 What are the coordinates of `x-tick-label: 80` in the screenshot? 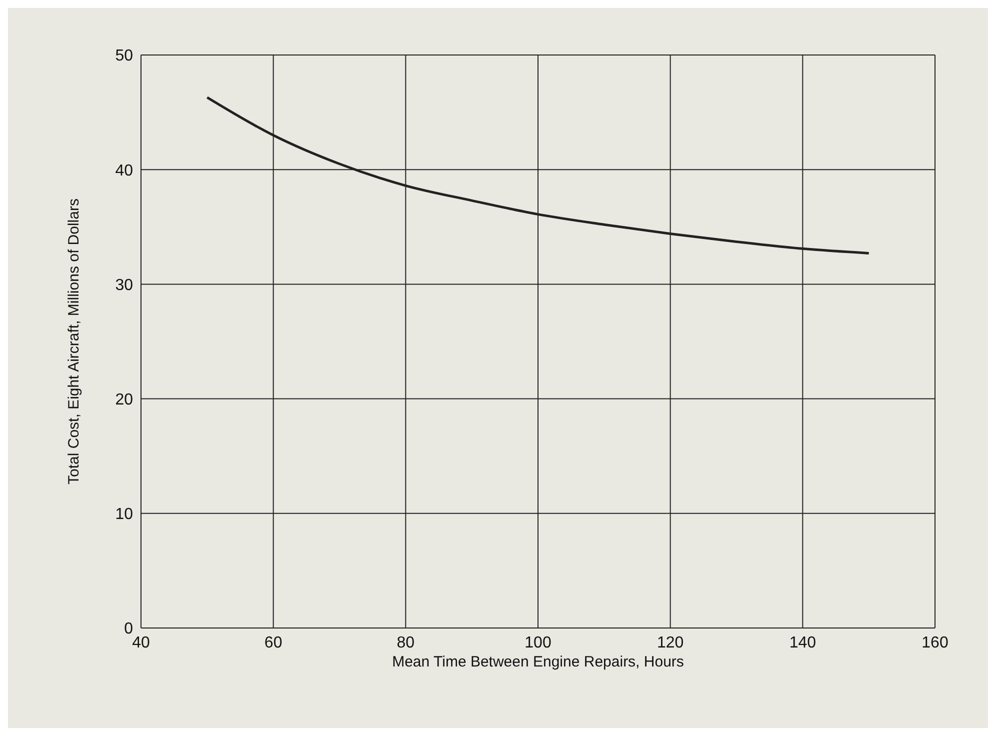 It's located at (405, 643).